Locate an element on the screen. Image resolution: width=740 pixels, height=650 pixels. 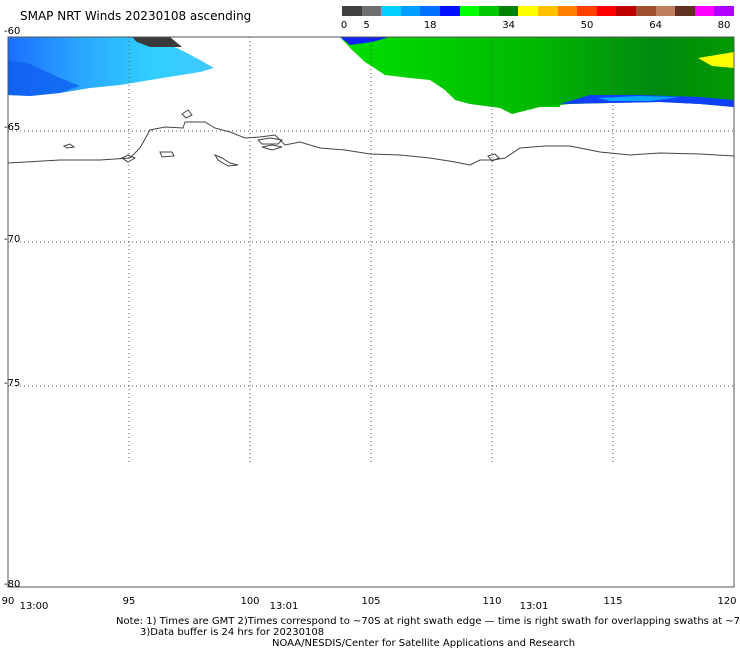
lat-label: -70 is located at coordinates (12, 239).